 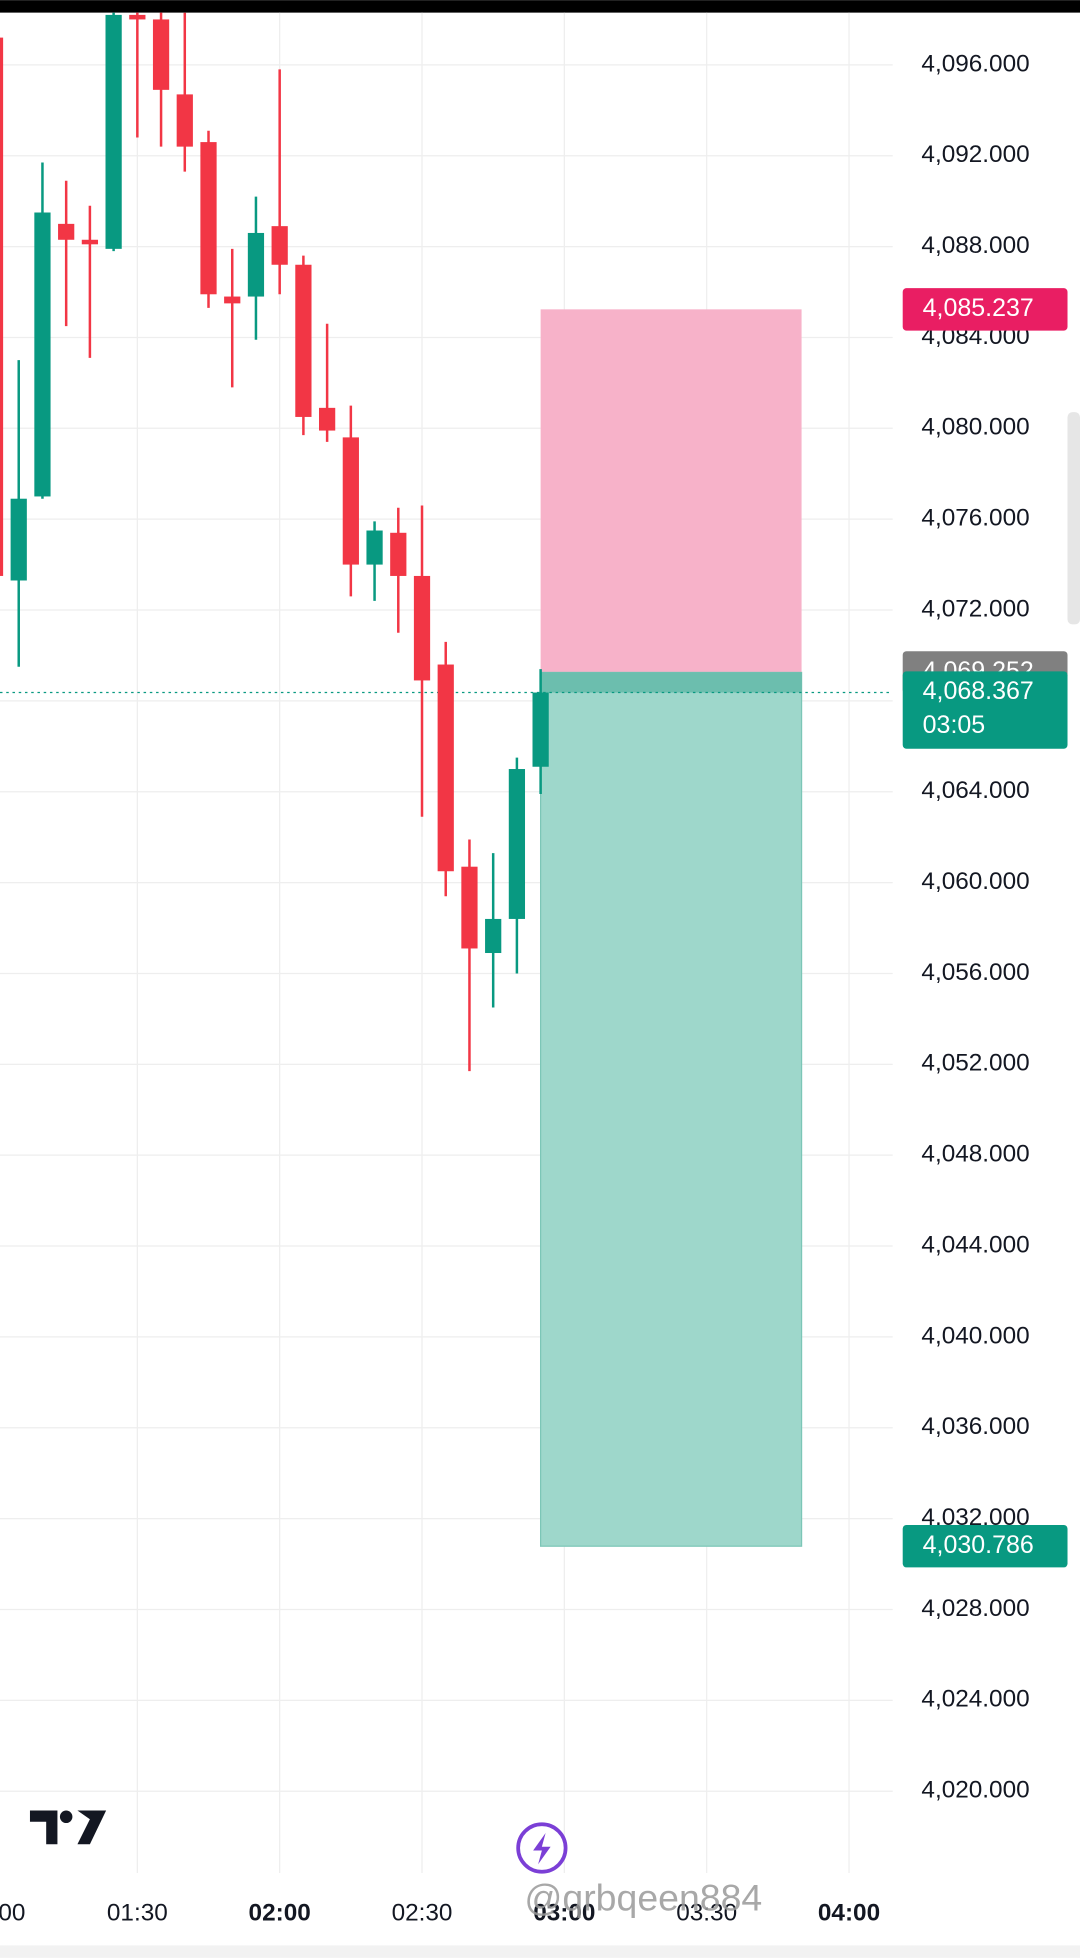 What do you see at coordinates (975, 1608) in the screenshot?
I see `y-tick-label: 4,028.000` at bounding box center [975, 1608].